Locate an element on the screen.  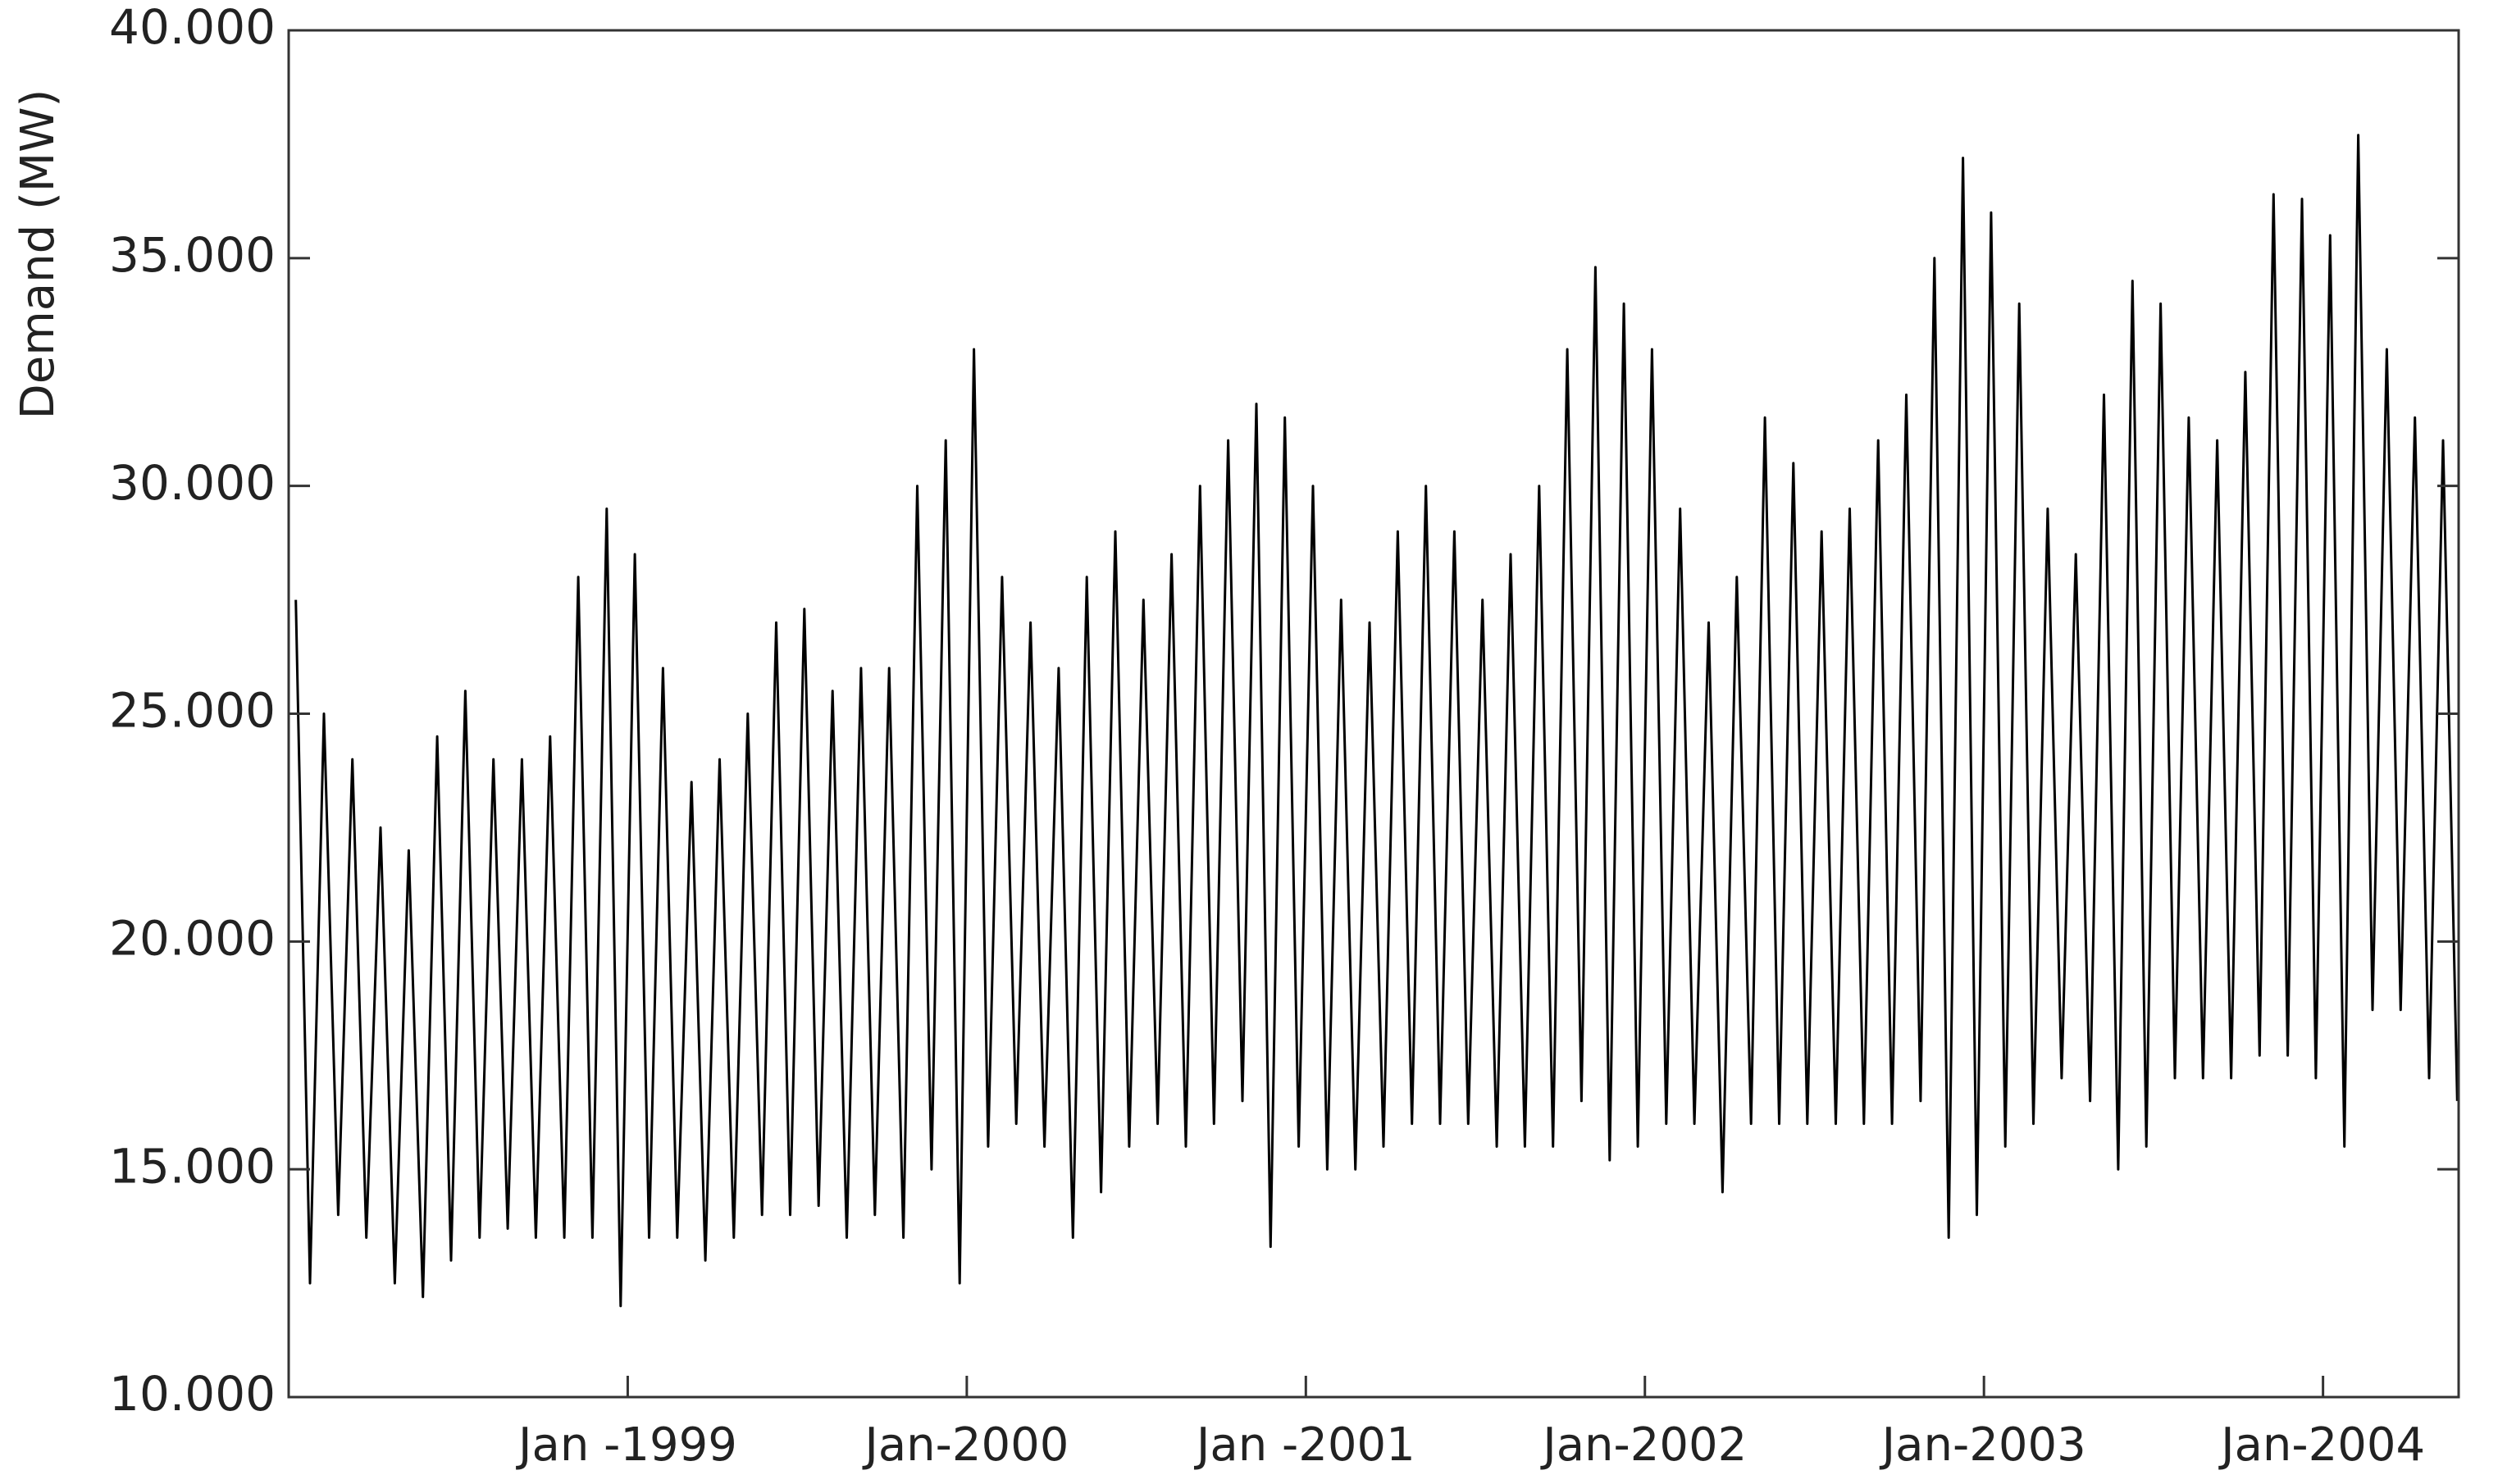
x-tick-label: Jan-2002 is located at coordinates (1643, 1445).